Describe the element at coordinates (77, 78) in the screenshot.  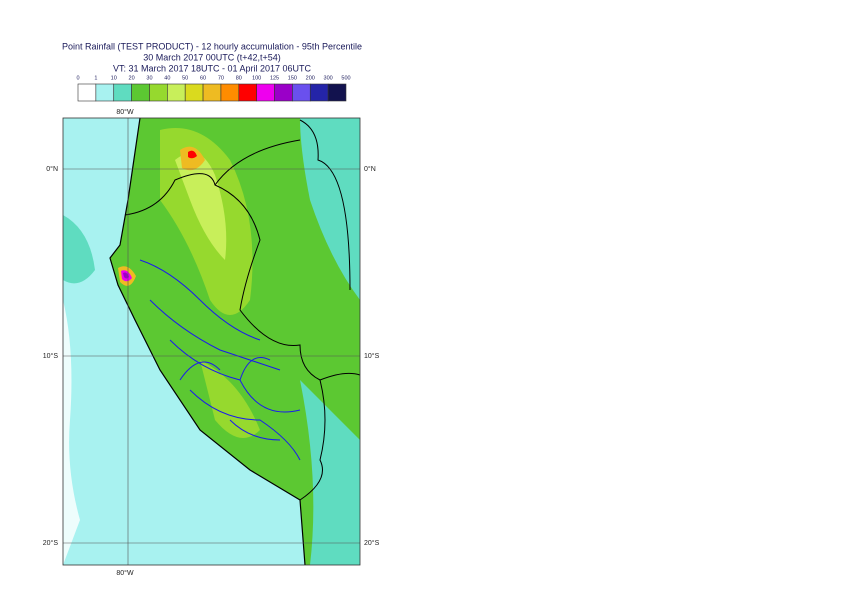
I see `colorbar-label: 0` at that location.